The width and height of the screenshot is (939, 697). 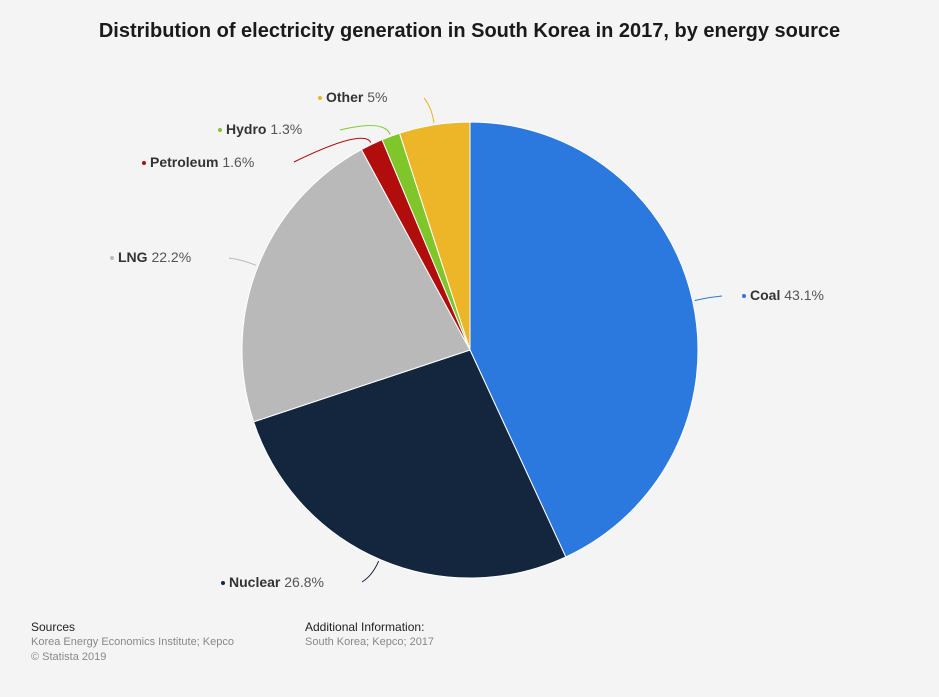 What do you see at coordinates (409, 464) in the screenshot?
I see `pie-slice-nuclear` at bounding box center [409, 464].